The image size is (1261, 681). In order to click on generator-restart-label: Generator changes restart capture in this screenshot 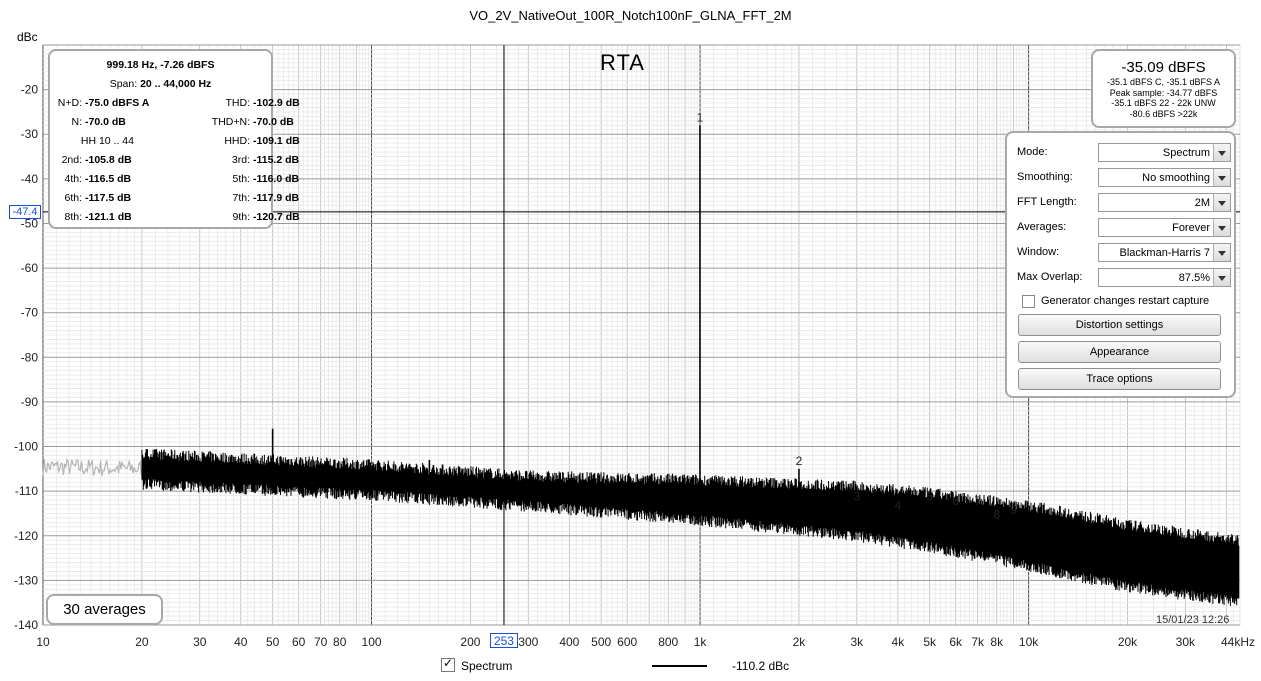, I will do `click(1125, 301)`.